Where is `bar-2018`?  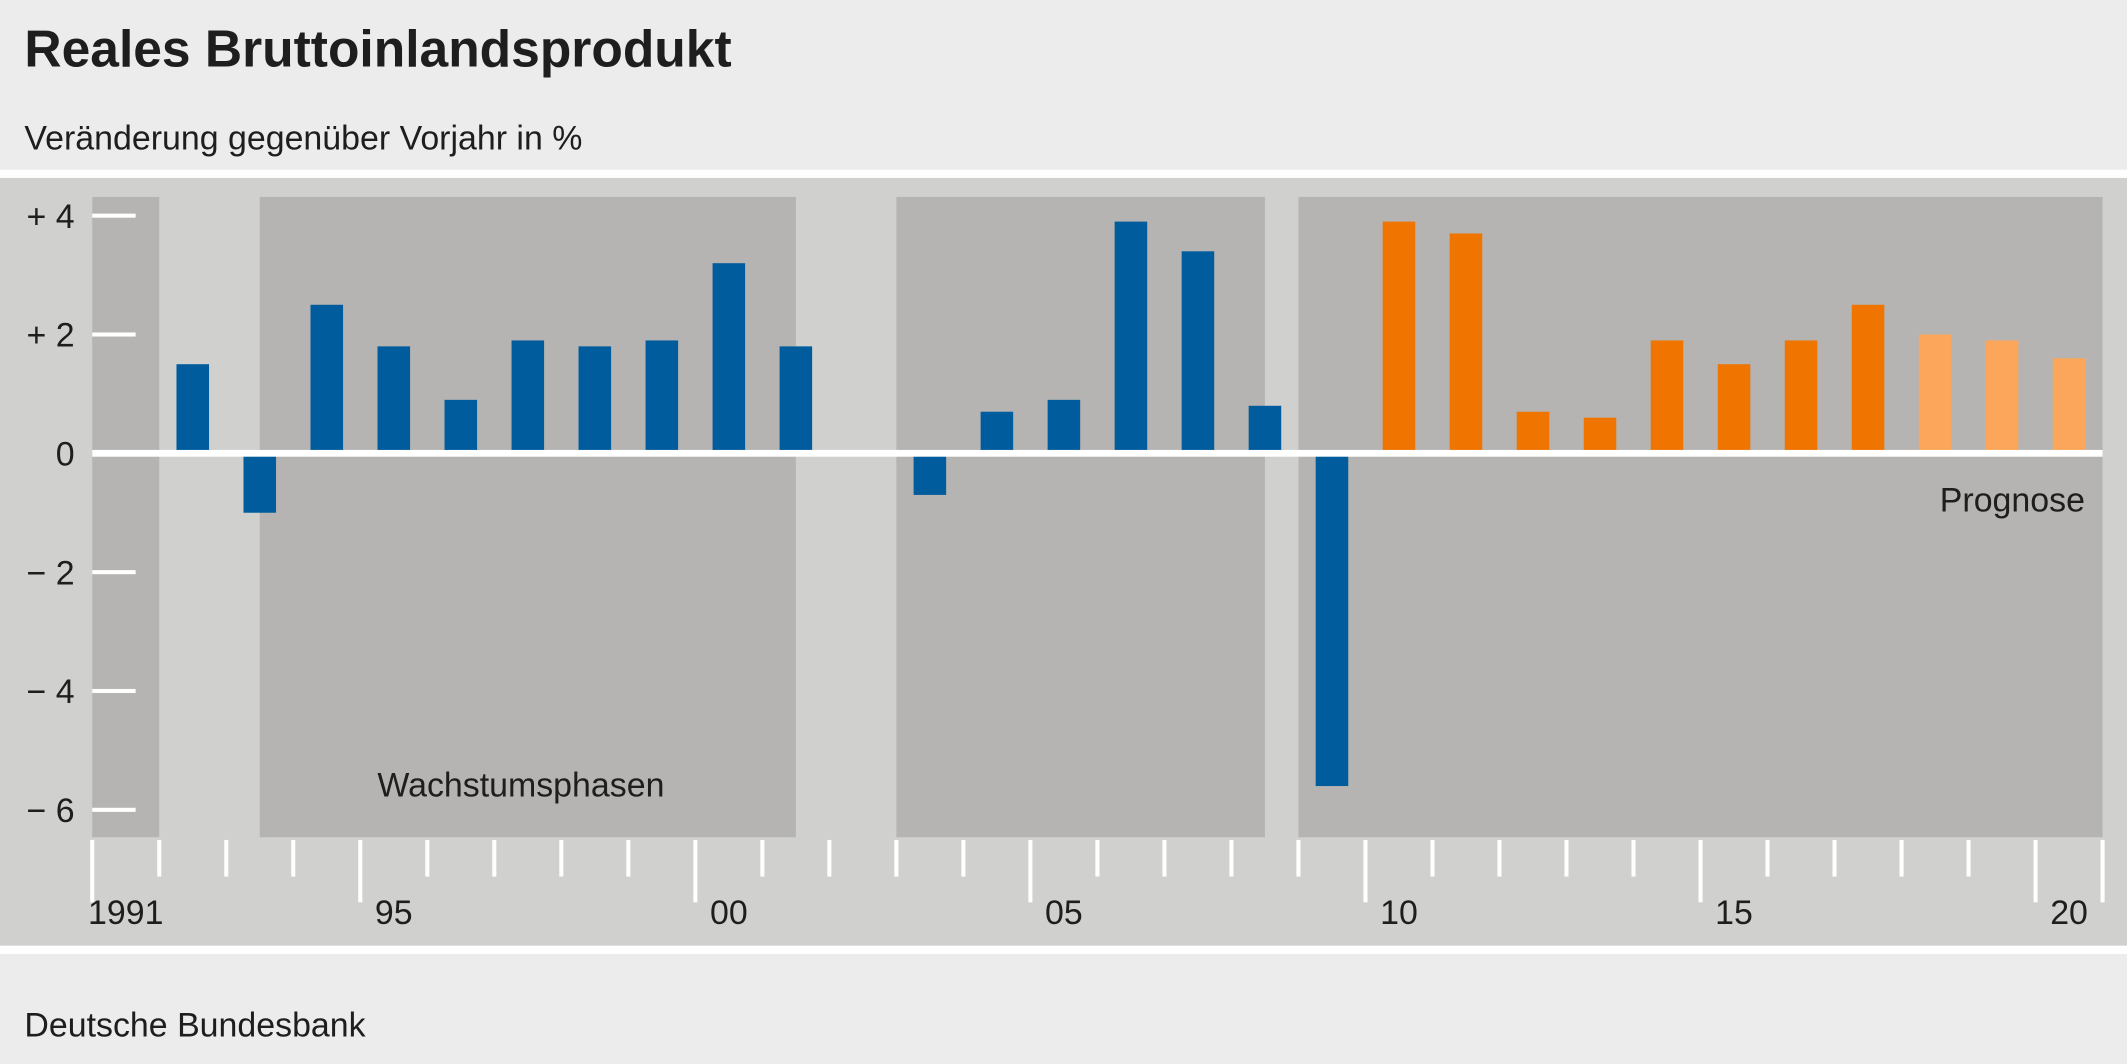 bar-2018 is located at coordinates (1935, 394).